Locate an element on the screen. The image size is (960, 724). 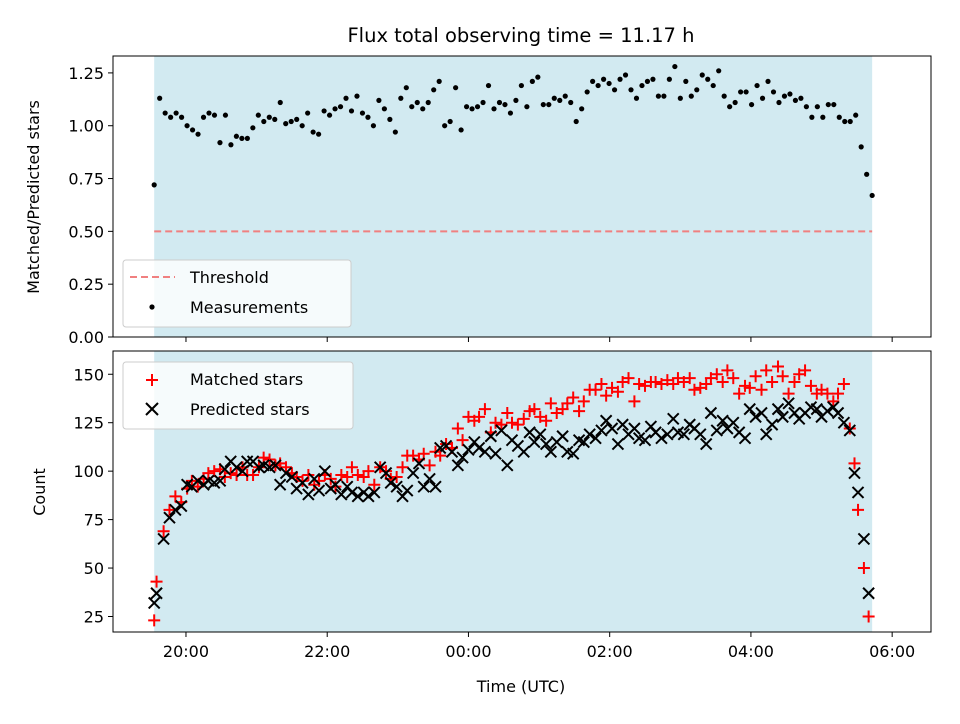
x-axis-ticks-top is located at coordinates (539, 339).